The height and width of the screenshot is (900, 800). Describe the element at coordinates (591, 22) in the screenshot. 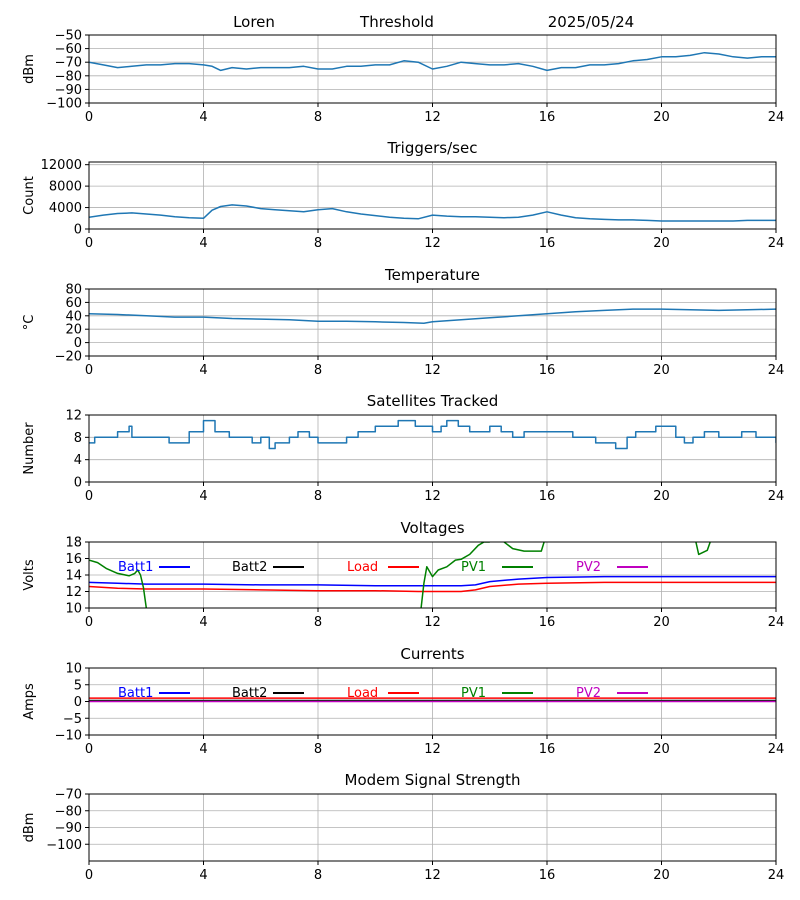

I see `report-date: 2025/05/24` at that location.